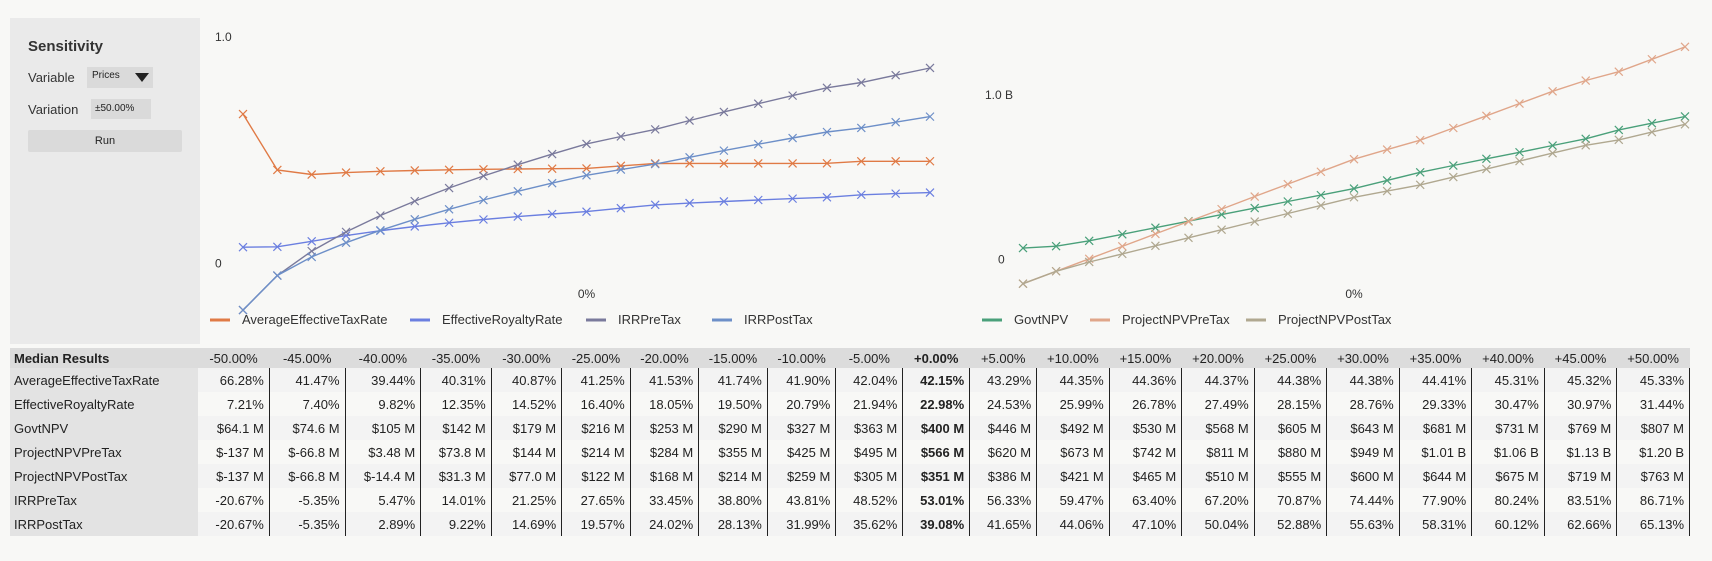 The image size is (1712, 561). What do you see at coordinates (733, 500) in the screenshot?
I see `table-cell: 38.80%` at bounding box center [733, 500].